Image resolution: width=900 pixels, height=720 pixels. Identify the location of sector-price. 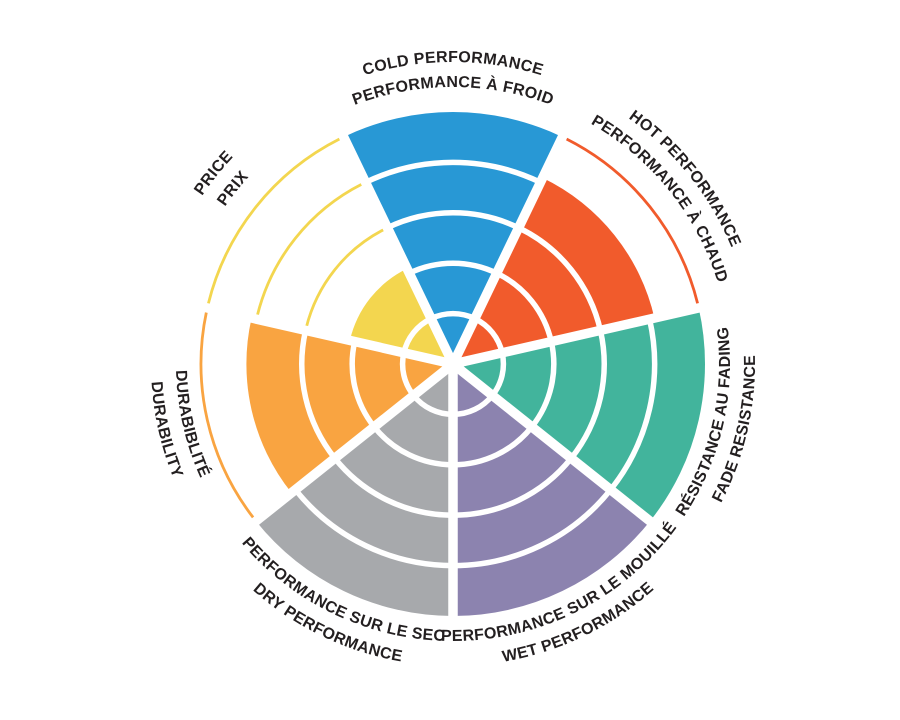
(329, 250).